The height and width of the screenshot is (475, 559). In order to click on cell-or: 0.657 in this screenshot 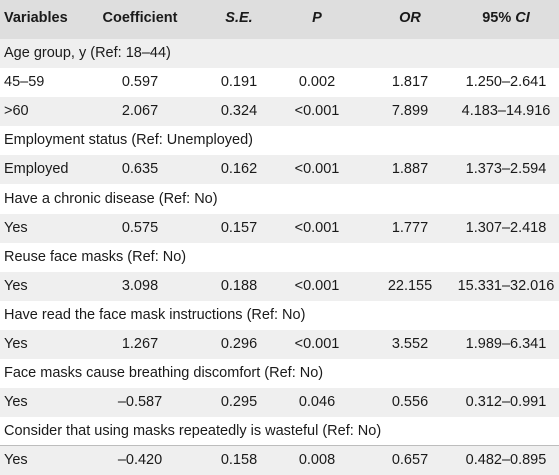, I will do `click(410, 460)`.